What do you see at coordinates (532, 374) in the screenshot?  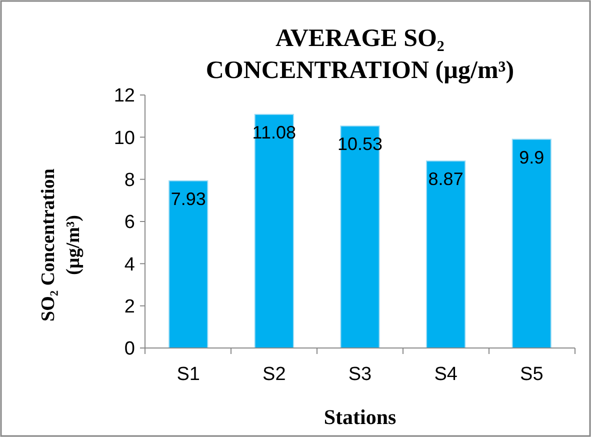 I see `x-tick-label: S5` at bounding box center [532, 374].